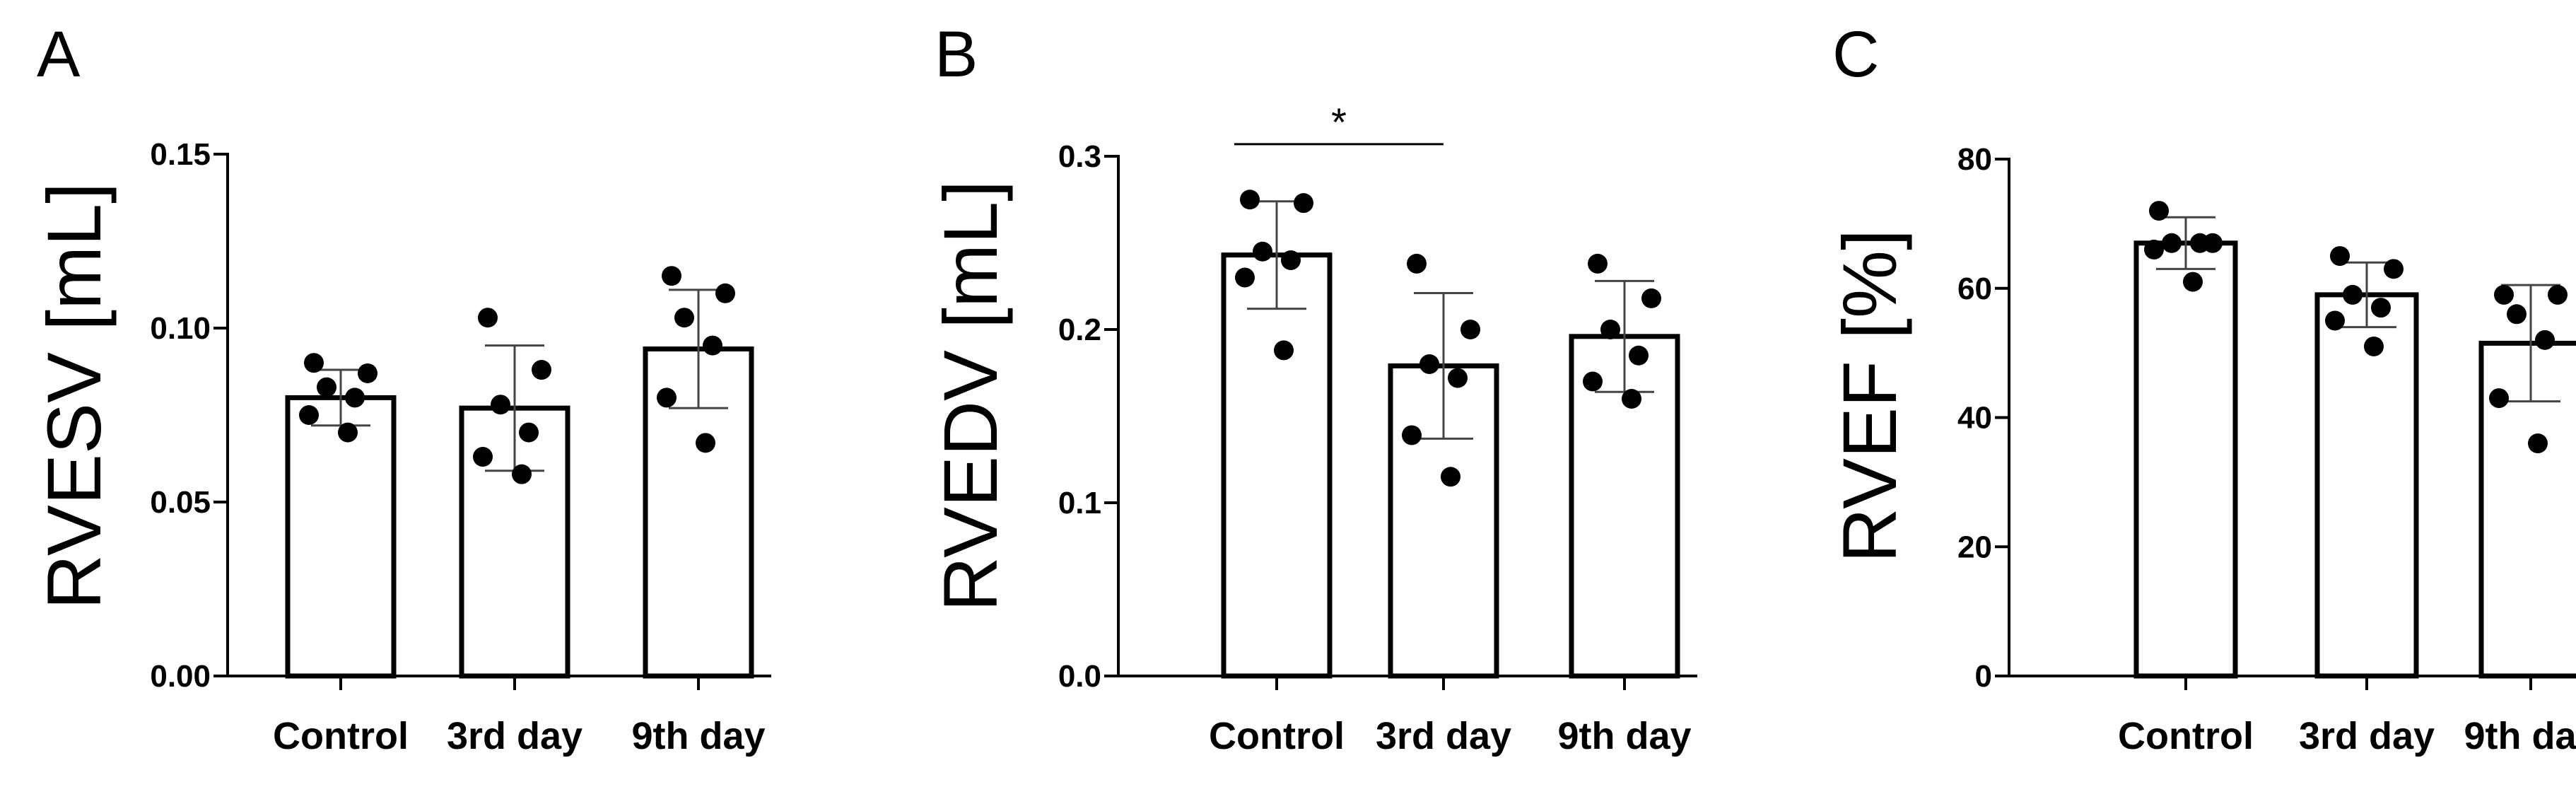 The height and width of the screenshot is (787, 2576). What do you see at coordinates (1856, 54) in the screenshot?
I see `panel-c-letter: C` at bounding box center [1856, 54].